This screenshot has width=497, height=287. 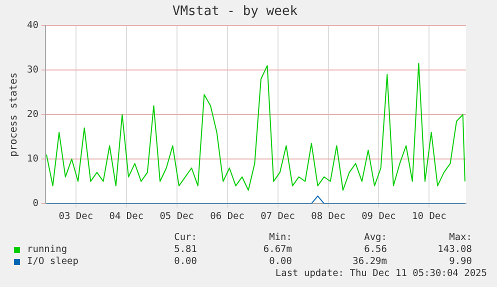 What do you see at coordinates (76, 216) in the screenshot?
I see `x-tick-label: 03 Dec` at bounding box center [76, 216].